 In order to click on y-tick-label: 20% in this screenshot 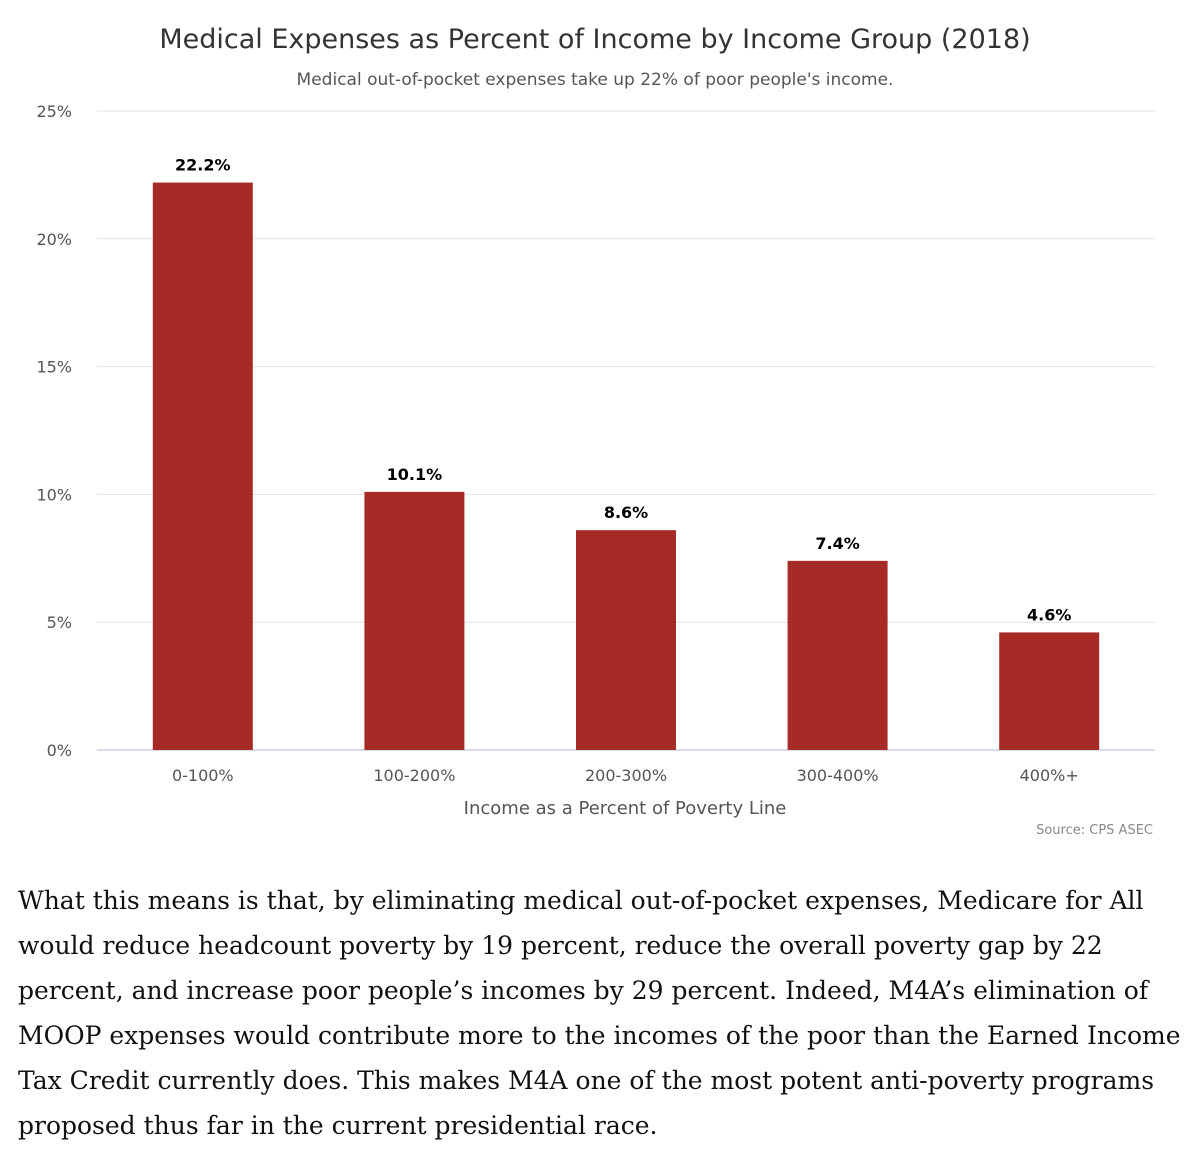, I will do `click(54, 239)`.